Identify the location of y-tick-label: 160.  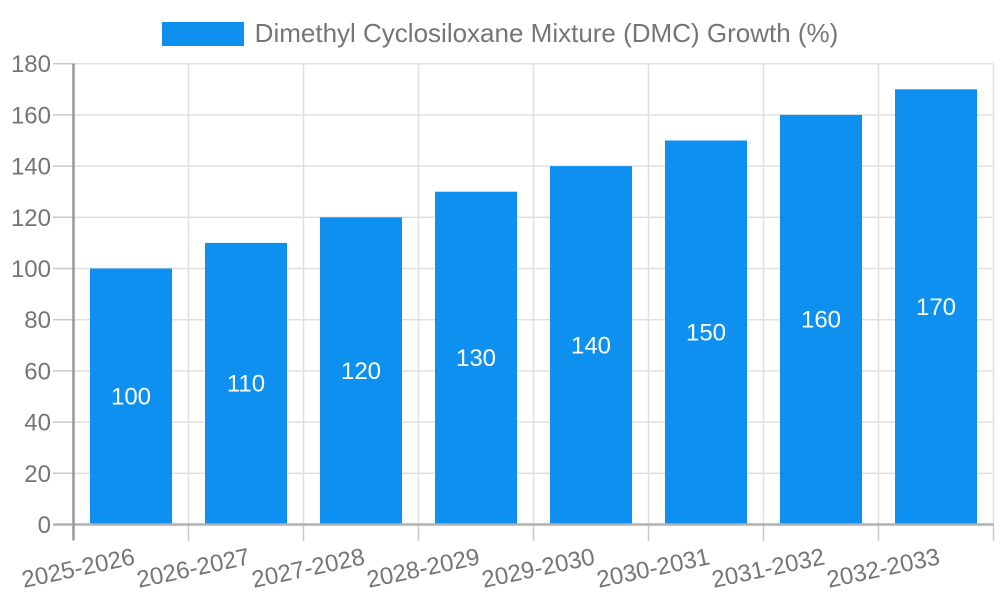
(31, 115).